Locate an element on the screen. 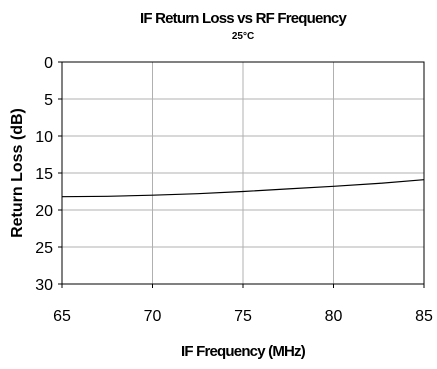 The image size is (437, 369). series-layer is located at coordinates (243, 188).